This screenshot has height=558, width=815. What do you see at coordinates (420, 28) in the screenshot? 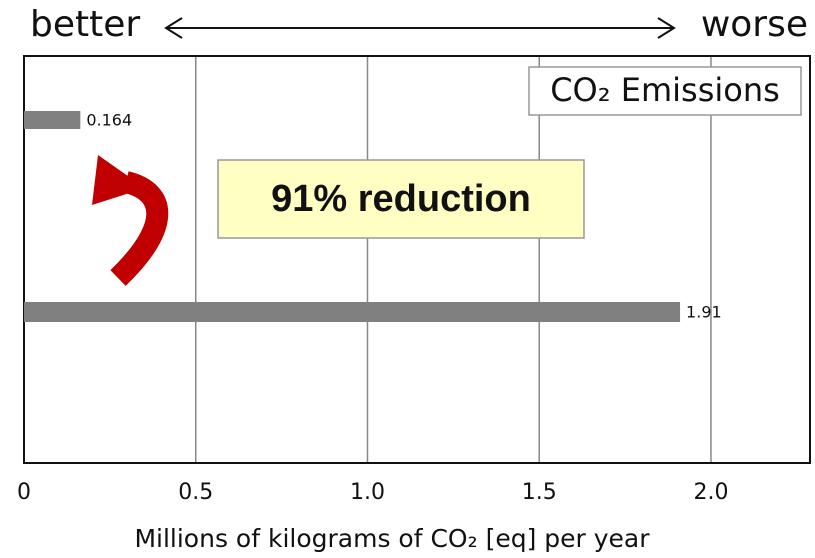
I see `direction-arrow` at bounding box center [420, 28].